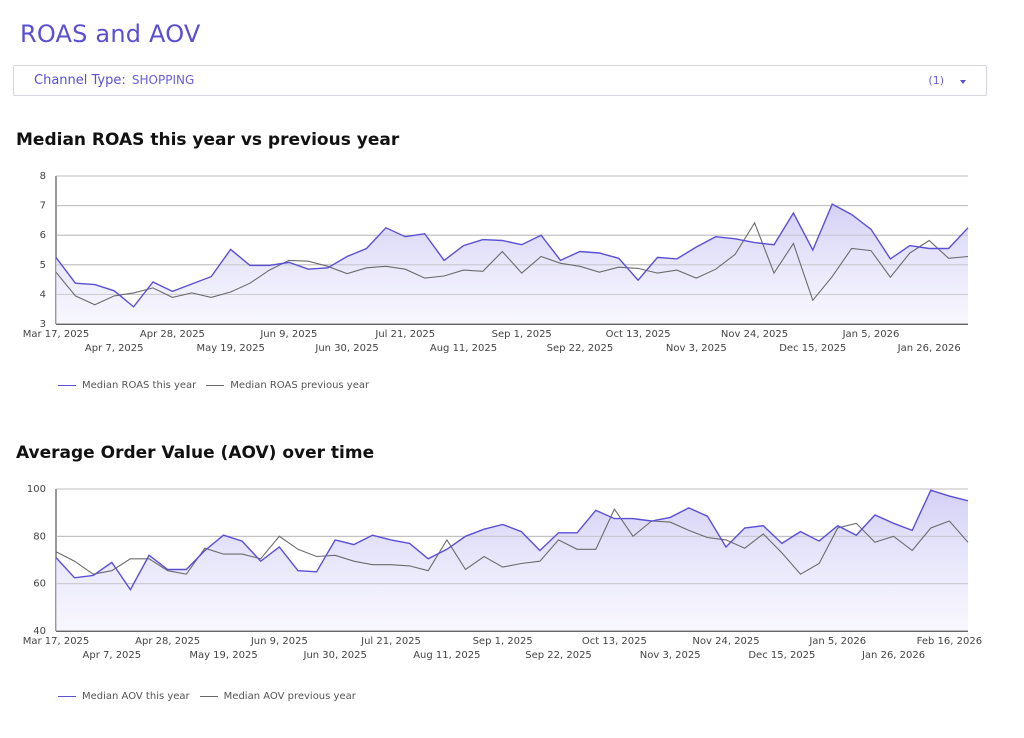  What do you see at coordinates (300, 385) in the screenshot?
I see `legend-label: Median ROAS previous year` at bounding box center [300, 385].